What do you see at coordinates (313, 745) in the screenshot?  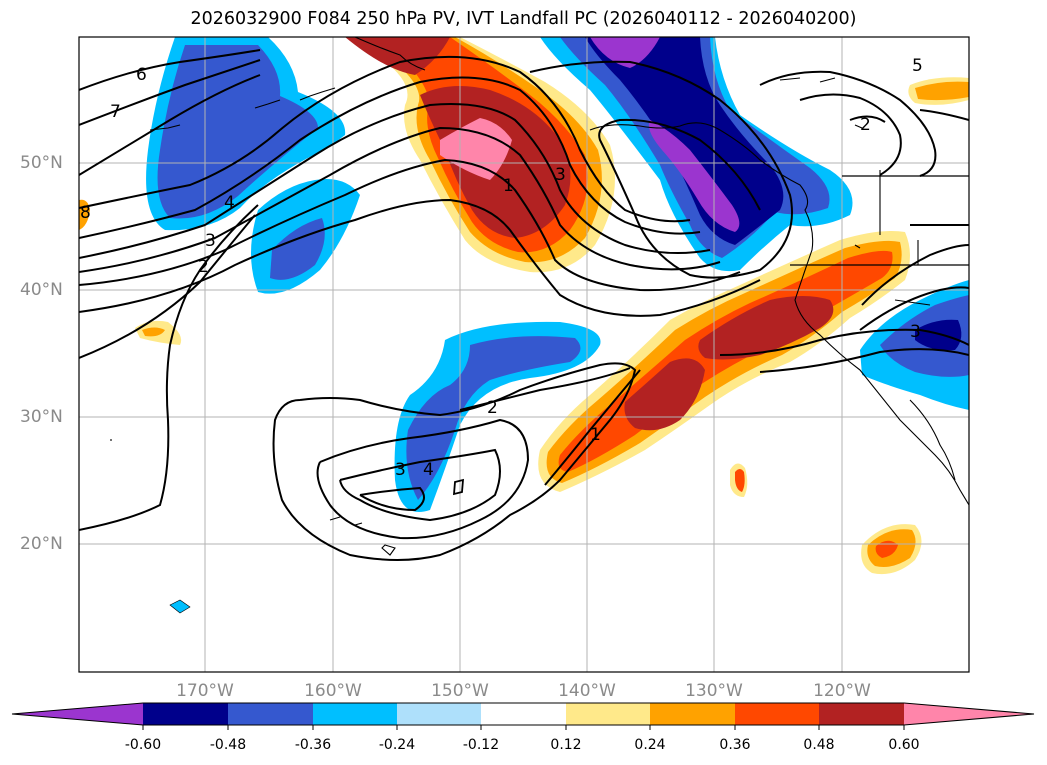 I see `colorbar-tick-label: -0.36` at bounding box center [313, 745].